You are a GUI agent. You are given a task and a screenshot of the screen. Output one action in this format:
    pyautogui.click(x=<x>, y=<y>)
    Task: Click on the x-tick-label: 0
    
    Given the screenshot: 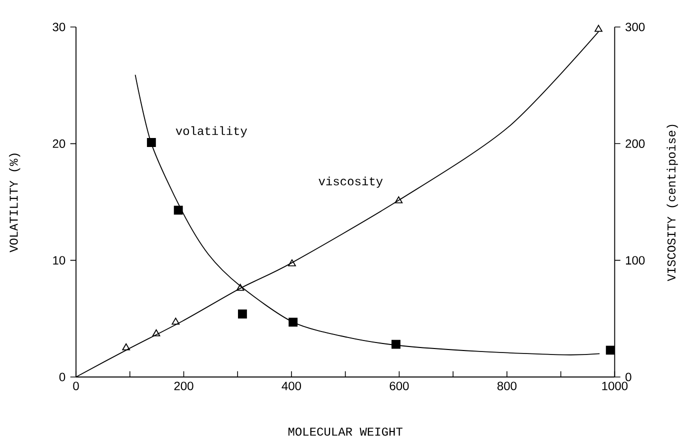 What is the action you would take?
    pyautogui.click(x=76, y=386)
    